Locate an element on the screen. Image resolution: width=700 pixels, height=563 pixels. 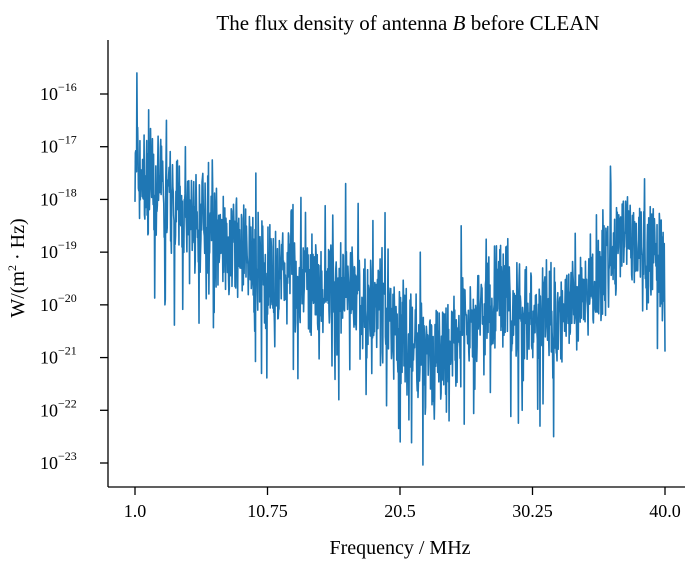
x-tick-label: 20.5 is located at coordinates (400, 511).